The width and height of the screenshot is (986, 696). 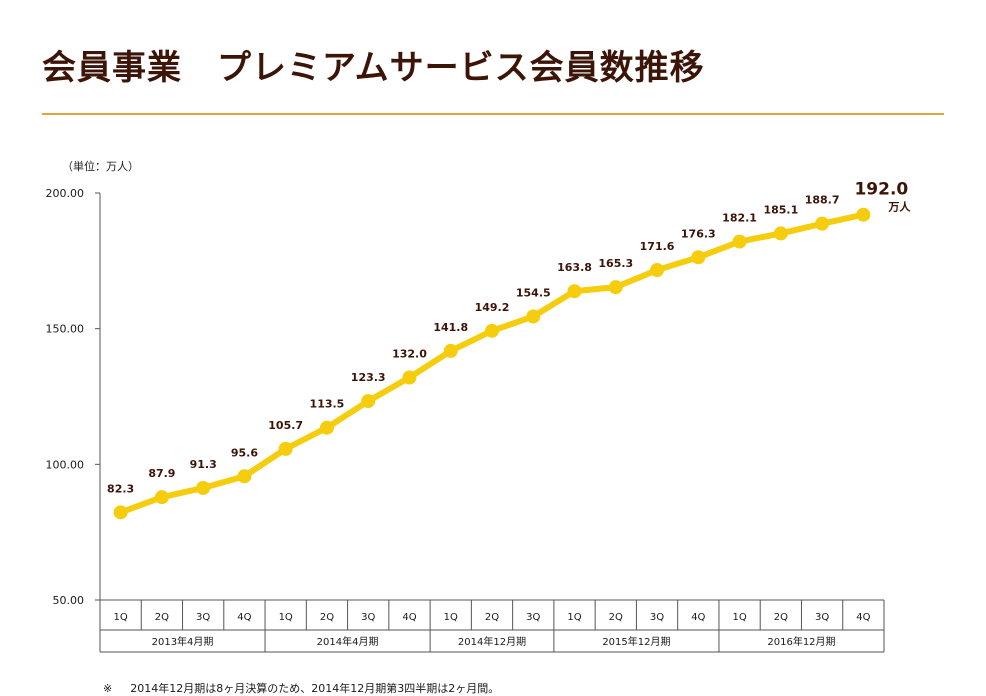 What do you see at coordinates (574, 267) in the screenshot?
I see `data-label: 163.8` at bounding box center [574, 267].